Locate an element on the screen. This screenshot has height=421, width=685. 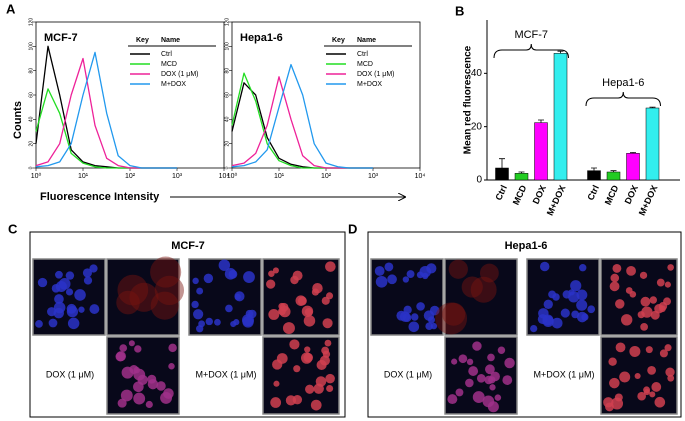
panel-label: C is located at coordinates (13, 228).